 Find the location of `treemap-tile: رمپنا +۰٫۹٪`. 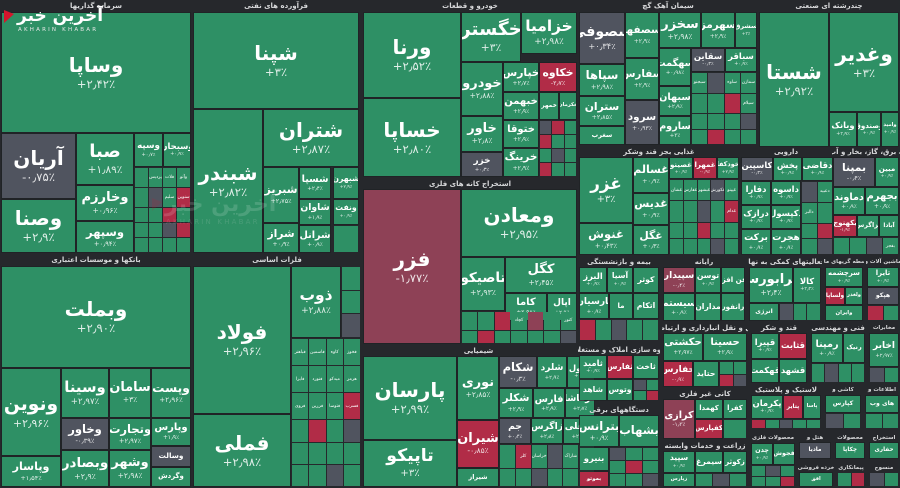

treemap-tile: رمپنا +۰٫۹٪ is located at coordinates (827, 348).